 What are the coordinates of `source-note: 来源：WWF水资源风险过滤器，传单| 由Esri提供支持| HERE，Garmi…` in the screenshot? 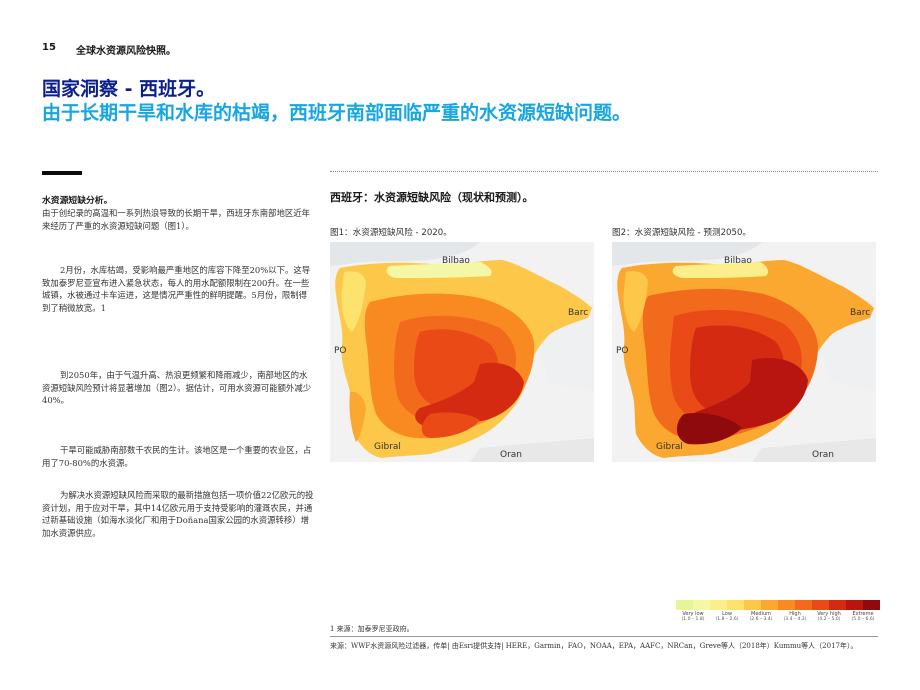 It's located at (594, 646).